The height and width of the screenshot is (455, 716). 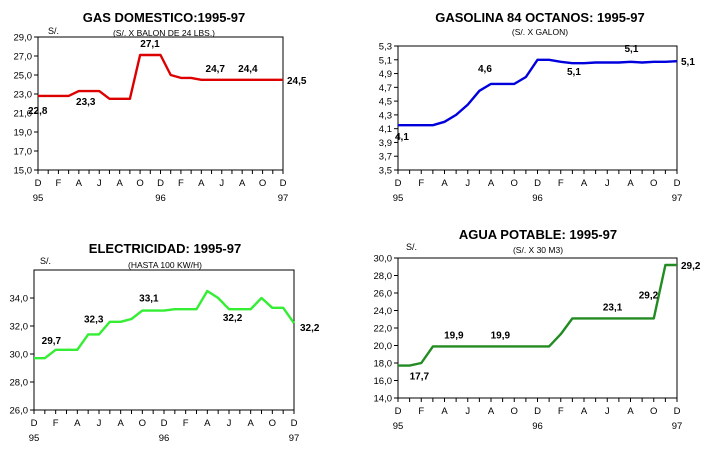 I want to click on x-tick-label-gas: J, so click(x=221, y=183).